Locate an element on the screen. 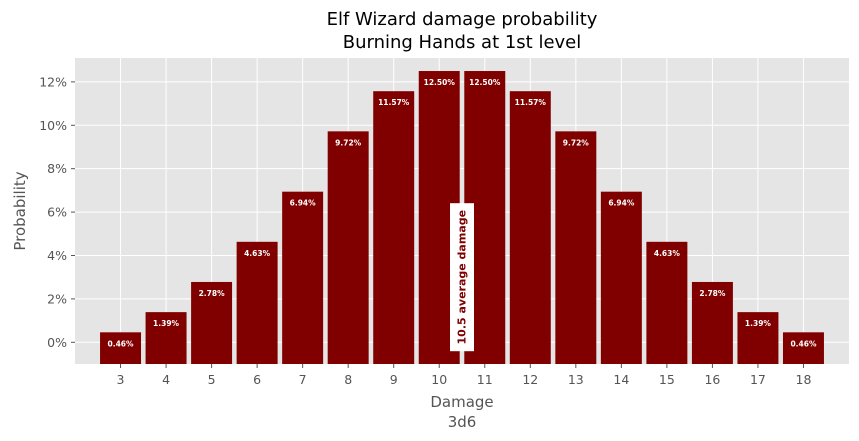 The image size is (859, 441). y-tick-label: 6% is located at coordinates (57, 212).